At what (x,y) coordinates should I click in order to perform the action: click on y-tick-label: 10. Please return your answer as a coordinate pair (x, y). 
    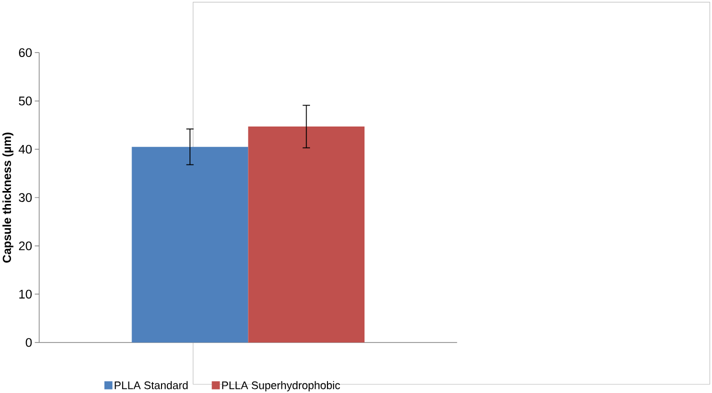
    Looking at the image, I should click on (25, 294).